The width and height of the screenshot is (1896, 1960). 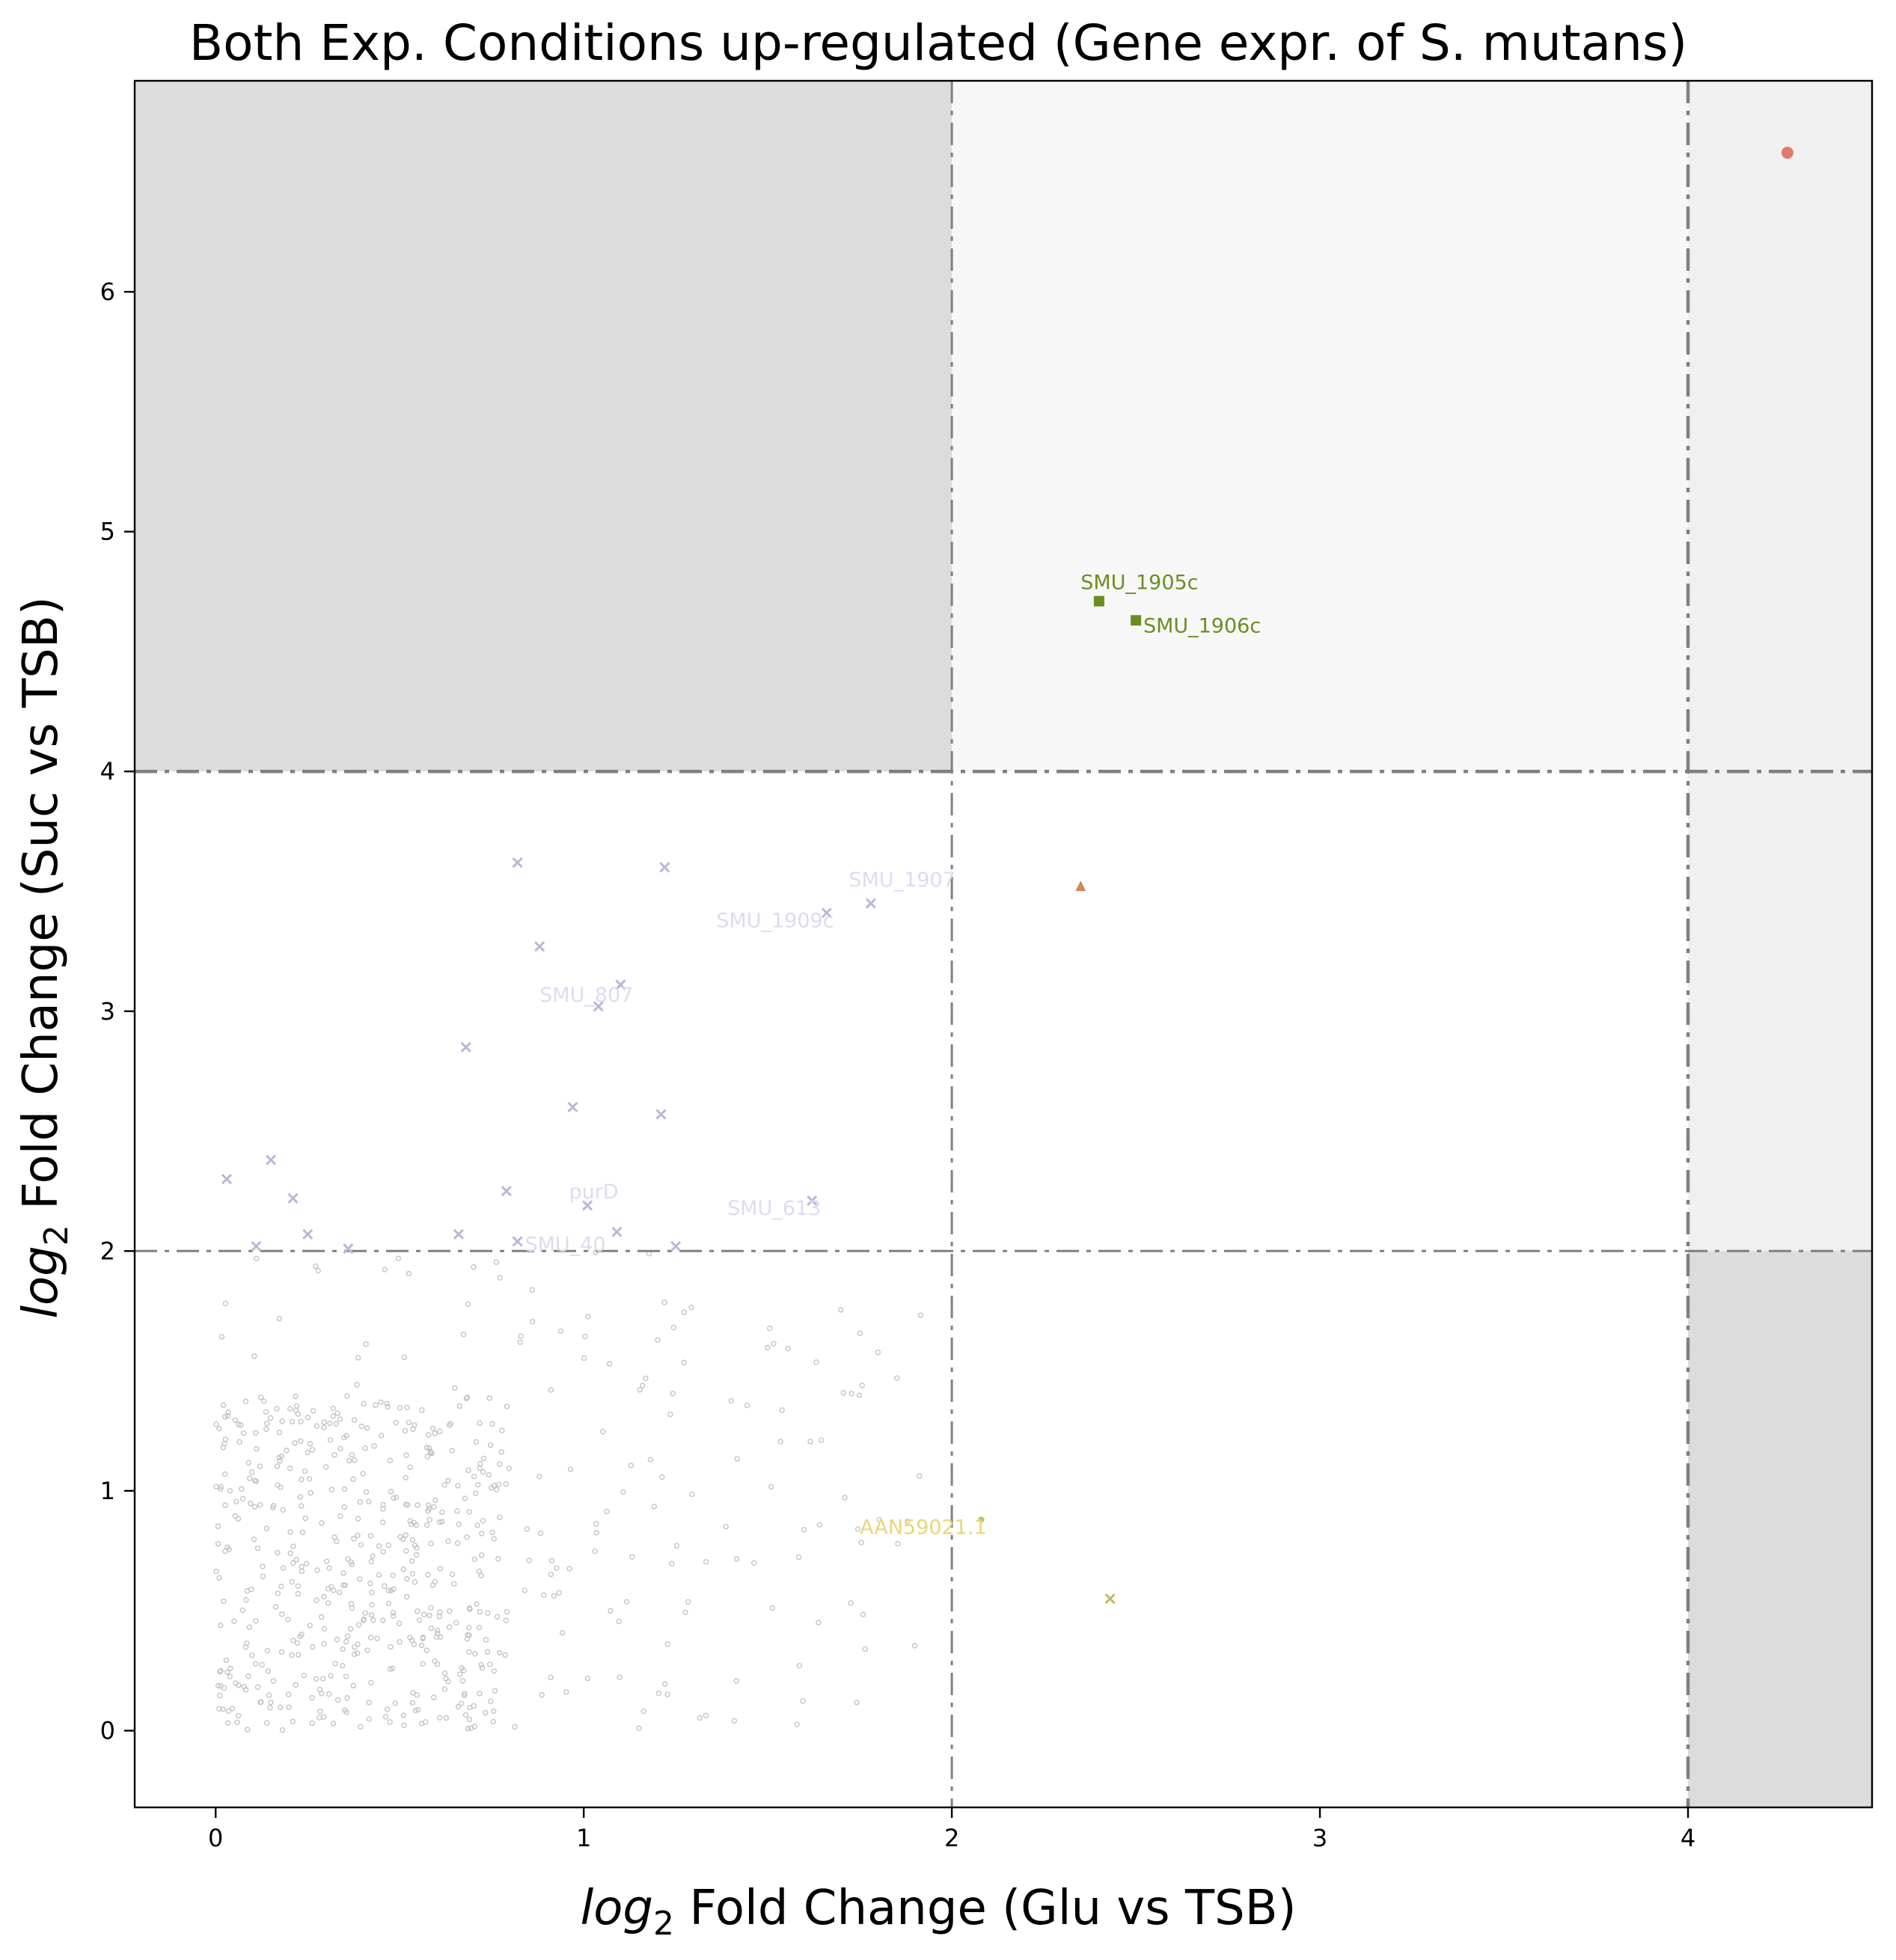 I want to click on mid-points, so click(x=548, y=1056).